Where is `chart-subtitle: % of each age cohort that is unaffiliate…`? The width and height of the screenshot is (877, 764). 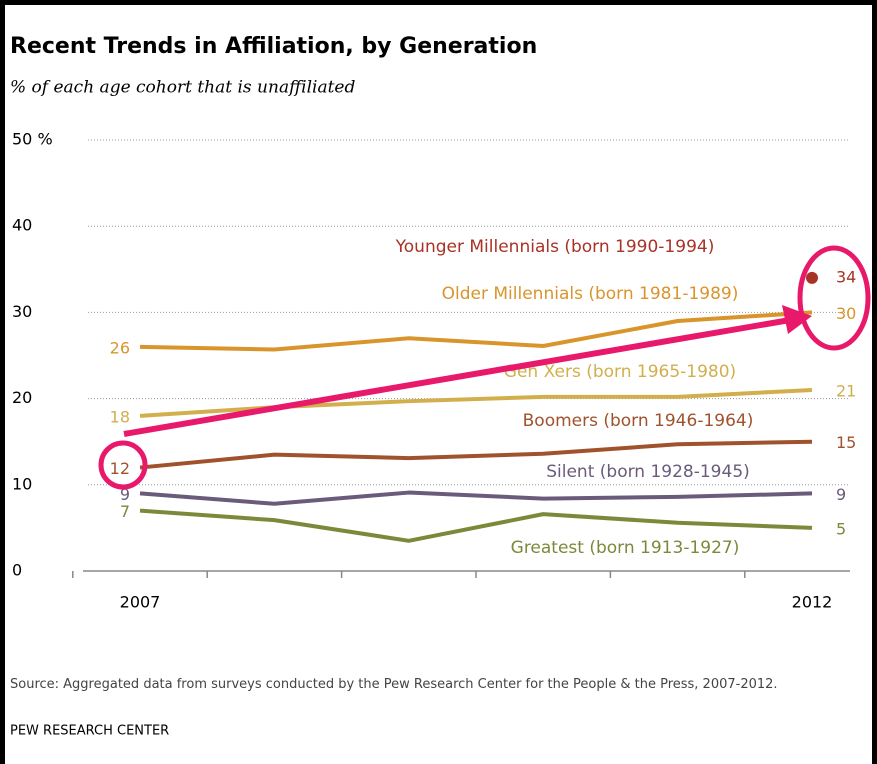
chart-subtitle: % of each age cohort that is unaffiliate… is located at coordinates (182, 88).